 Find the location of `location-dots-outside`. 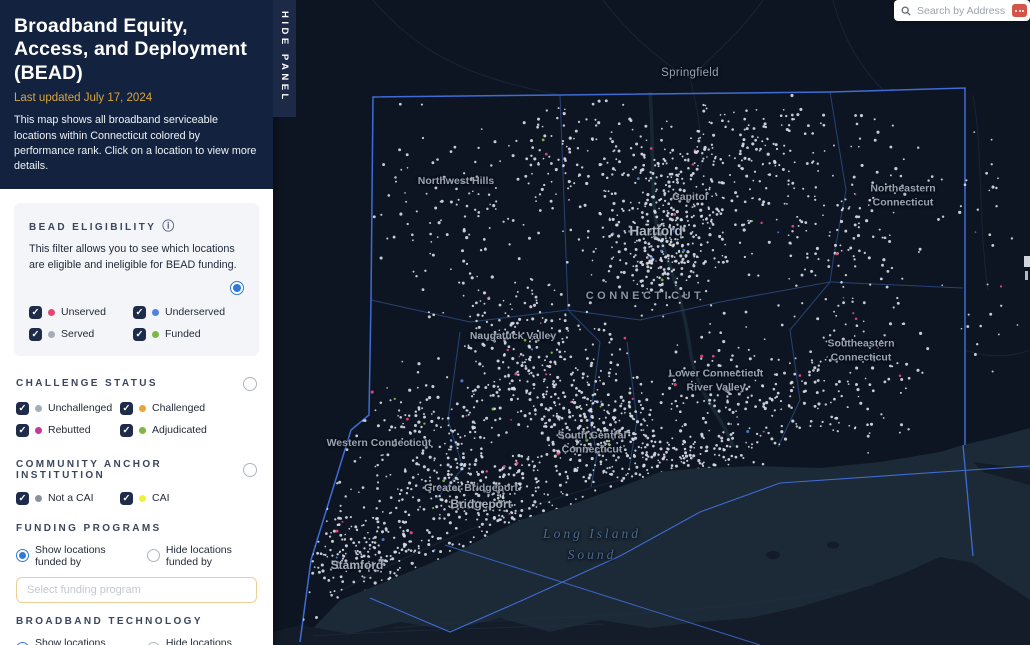

location-dots-outside is located at coordinates (988, 252).